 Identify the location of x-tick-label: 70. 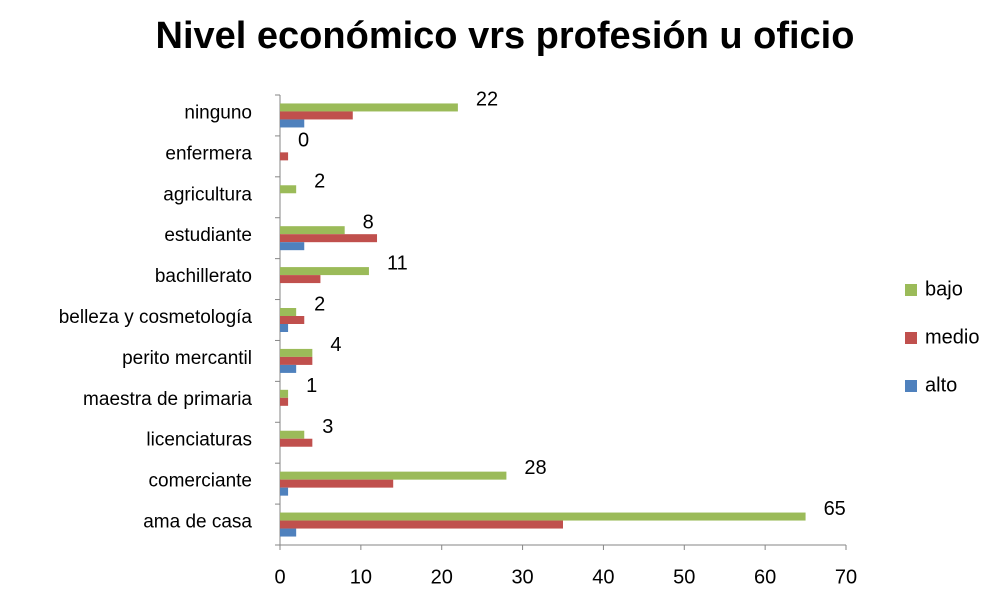
(846, 577).